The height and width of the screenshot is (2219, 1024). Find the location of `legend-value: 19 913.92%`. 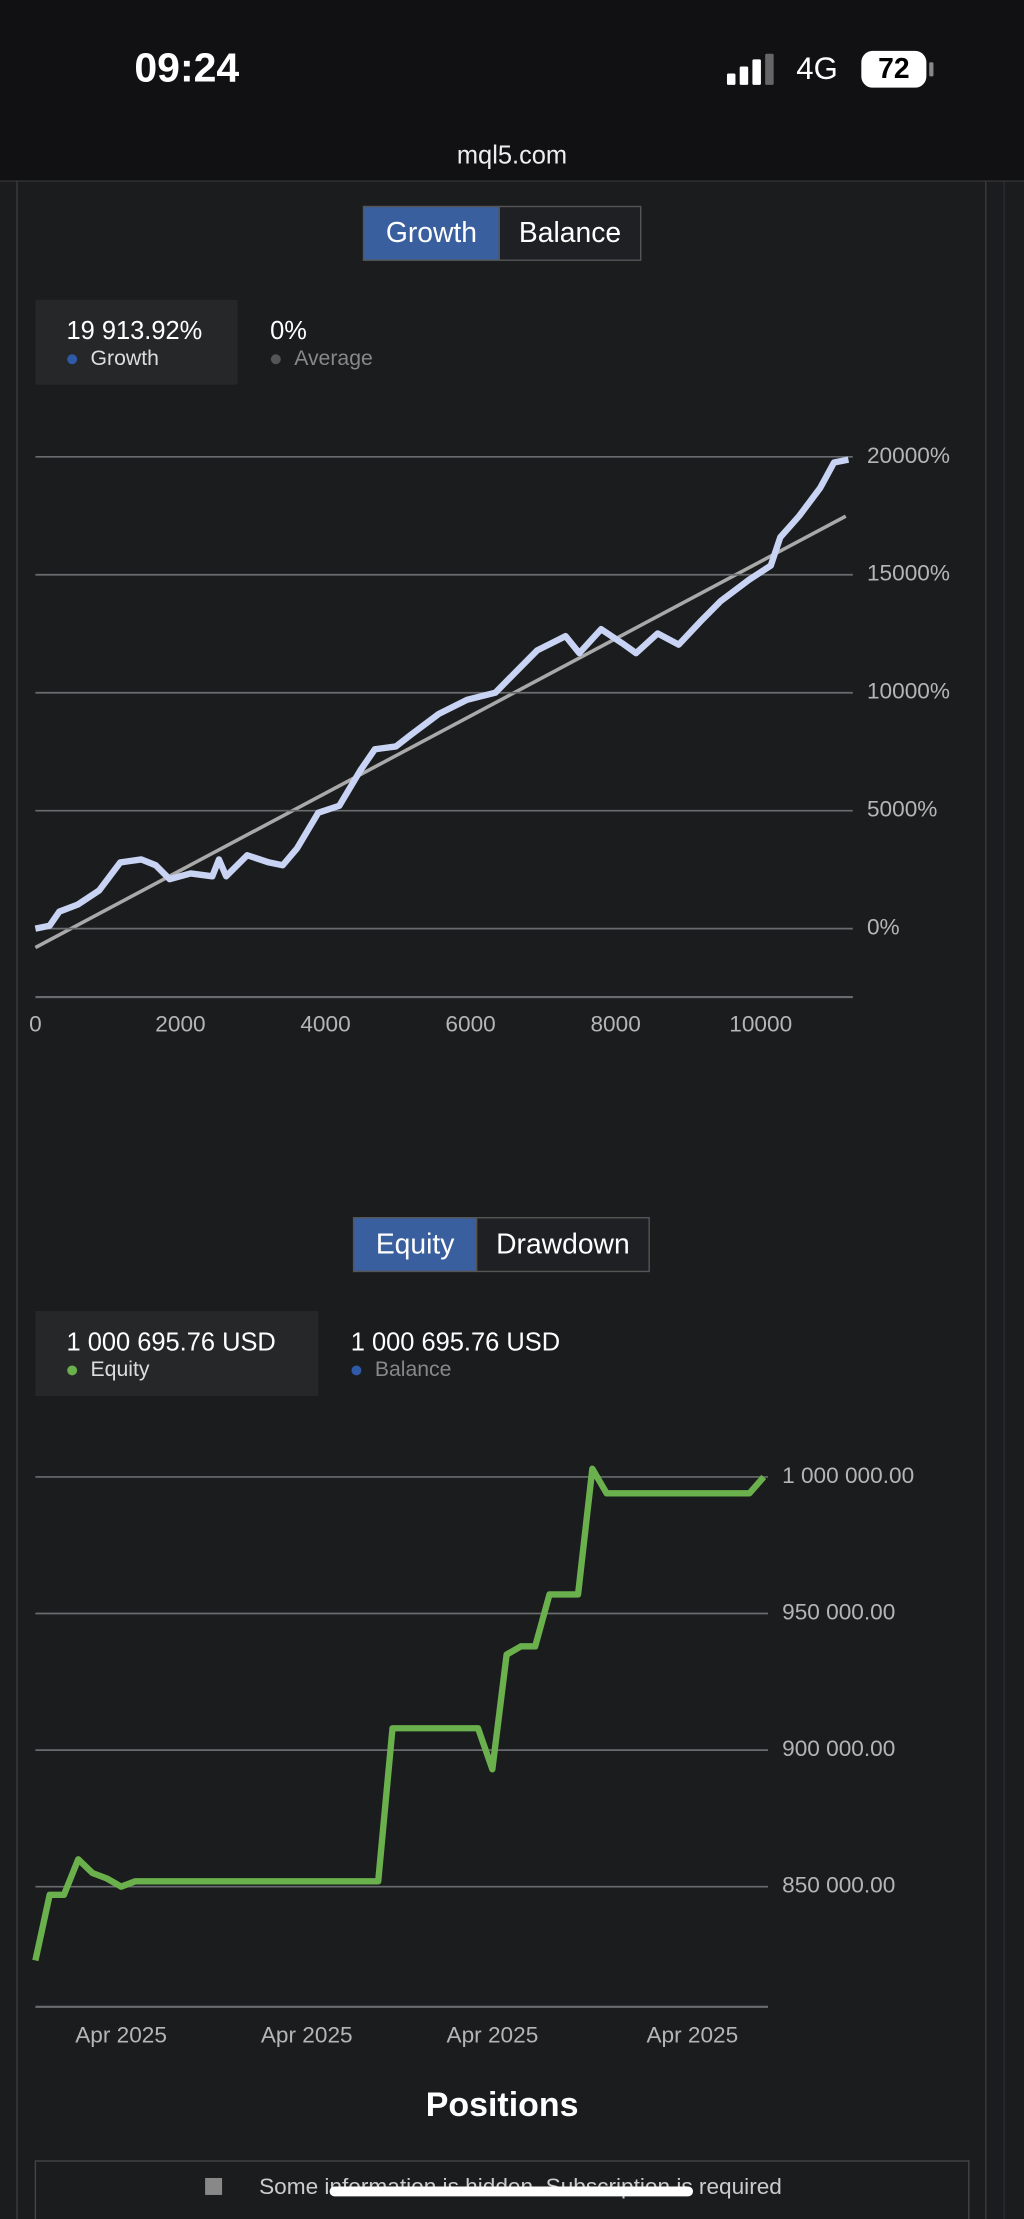

legend-value: 19 913.92% is located at coordinates (135, 331).